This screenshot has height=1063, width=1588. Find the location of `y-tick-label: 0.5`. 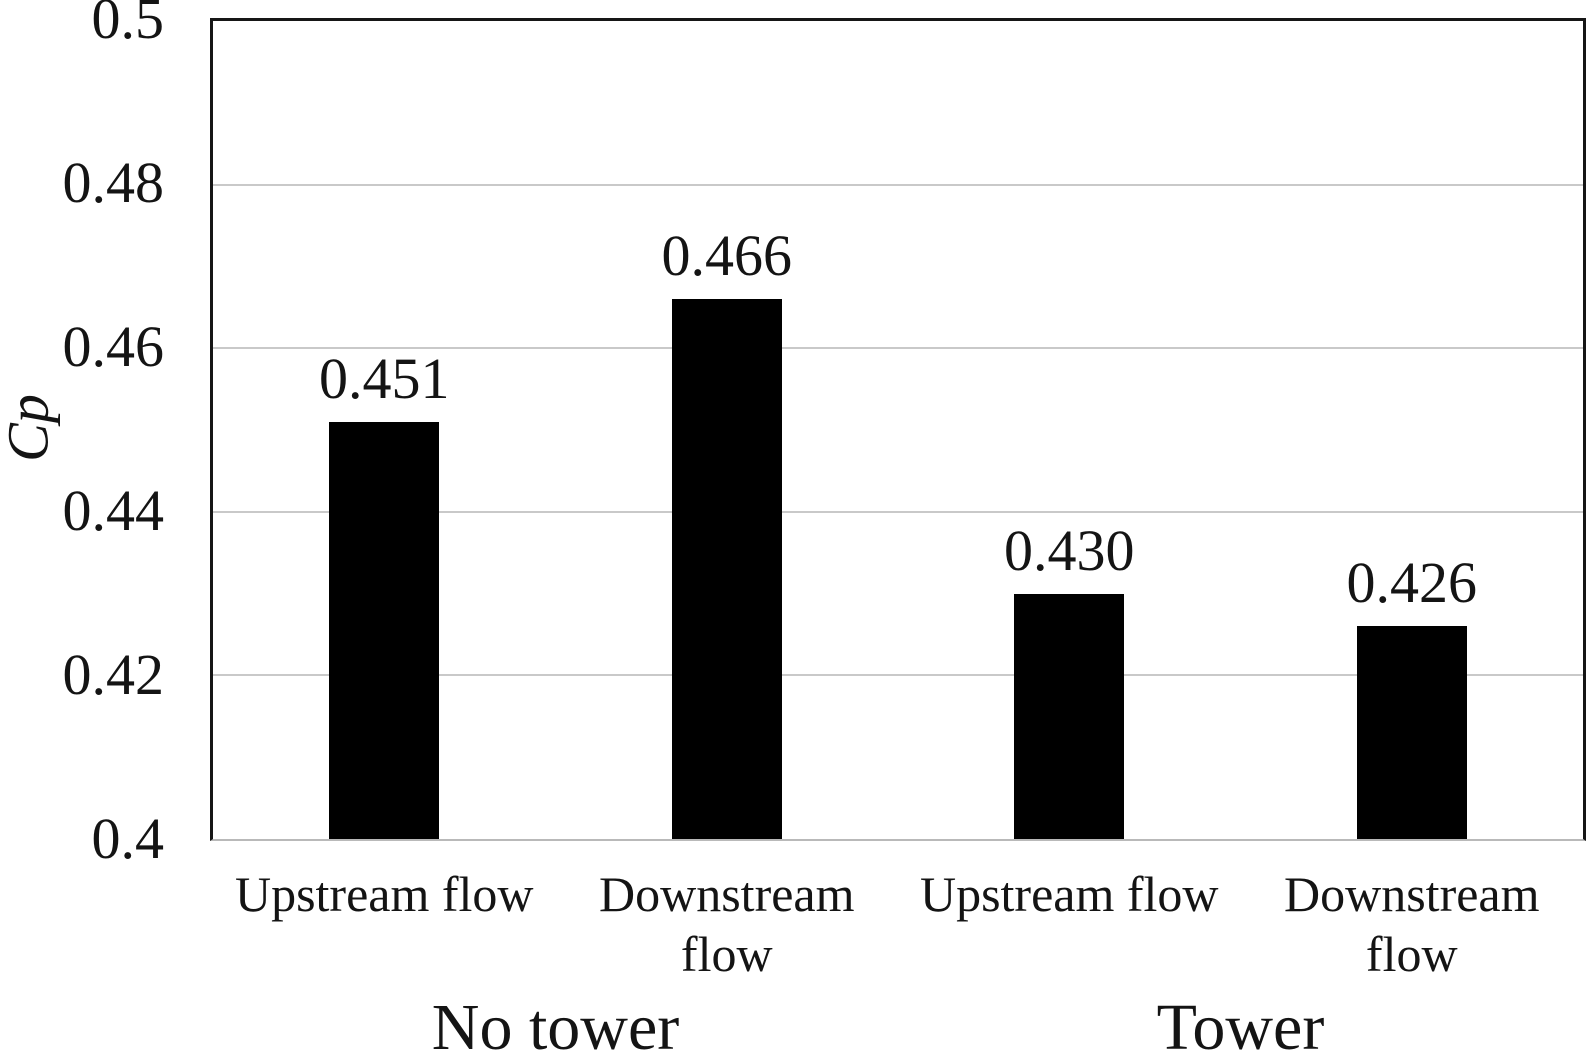

y-tick-label: 0.5 is located at coordinates (128, 25).